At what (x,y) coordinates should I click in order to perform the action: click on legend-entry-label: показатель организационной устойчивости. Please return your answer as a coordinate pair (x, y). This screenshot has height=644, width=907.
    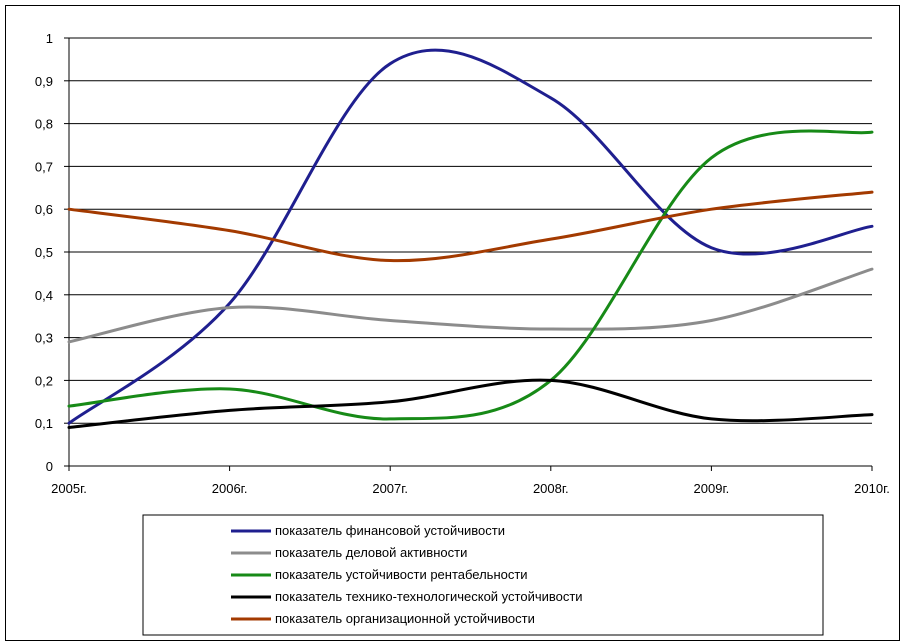
    Looking at the image, I should click on (405, 618).